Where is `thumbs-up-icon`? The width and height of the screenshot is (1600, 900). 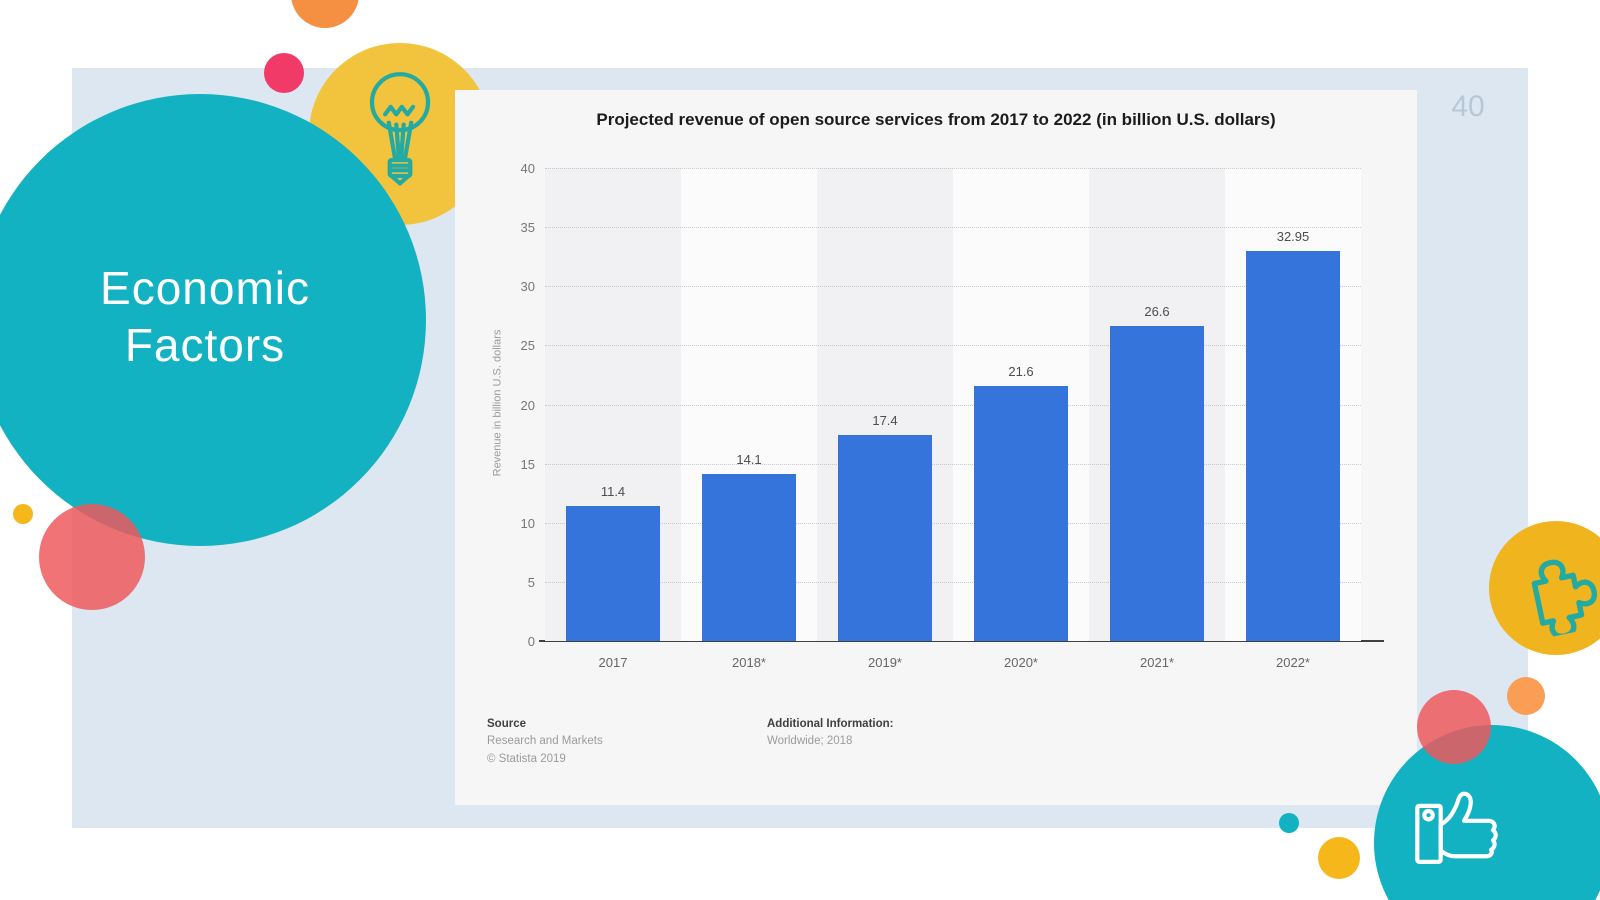
thumbs-up-icon is located at coordinates (1456, 827).